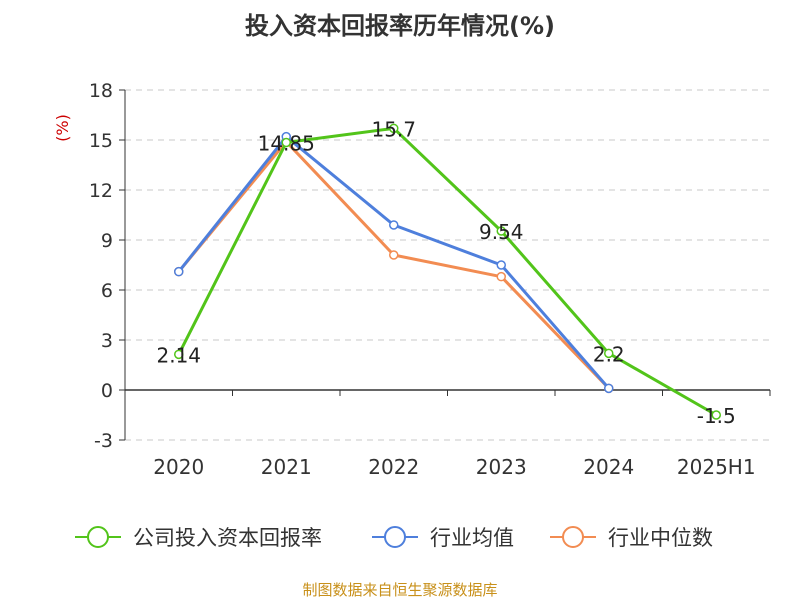 The width and height of the screenshot is (800, 600). What do you see at coordinates (107, 291) in the screenshot?
I see `y-tick-label: 6` at bounding box center [107, 291].